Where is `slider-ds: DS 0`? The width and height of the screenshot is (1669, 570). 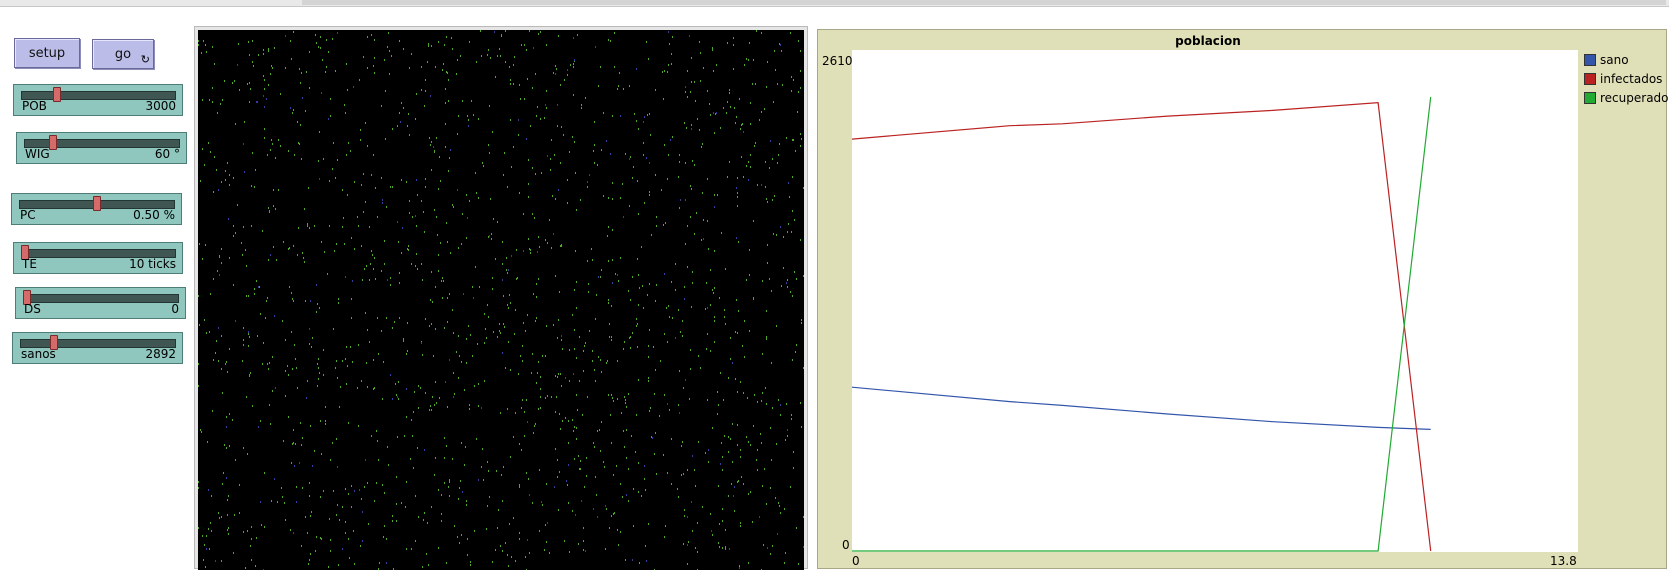
slider-ds: DS 0 is located at coordinates (100, 303).